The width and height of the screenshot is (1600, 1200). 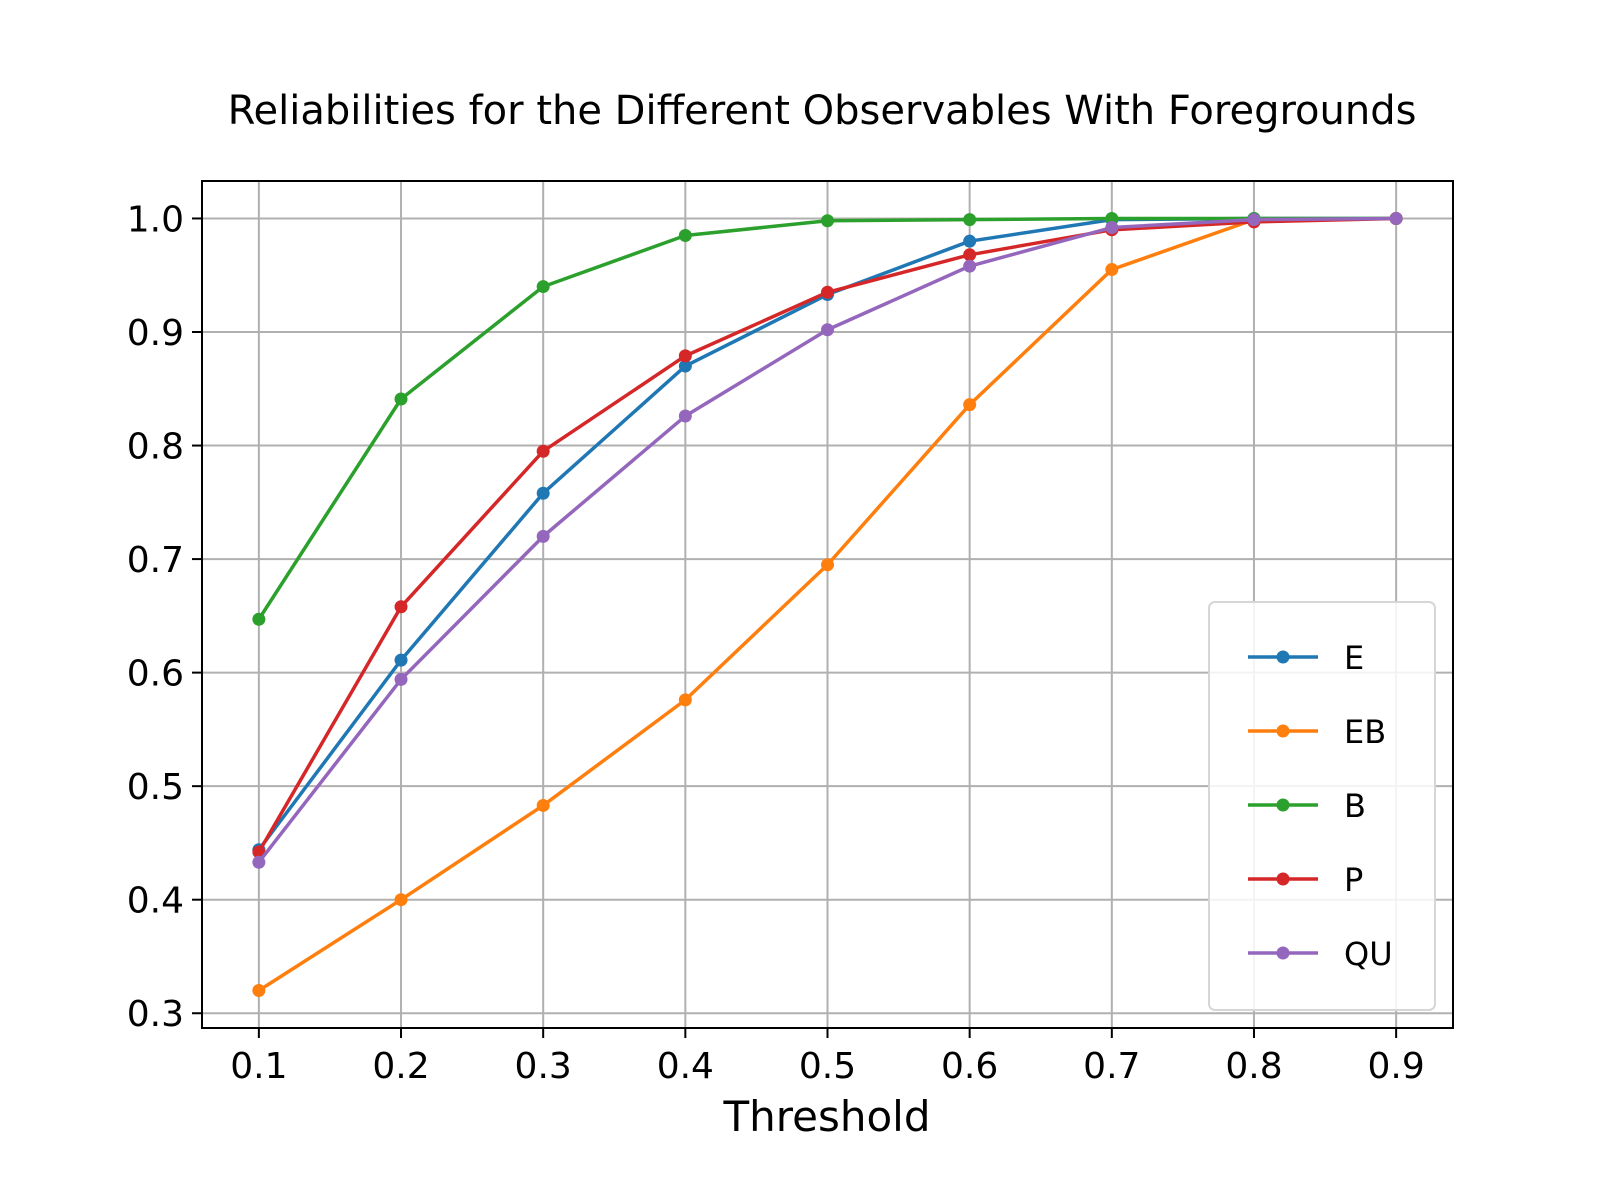 I want to click on legend-label: QU, so click(x=1368, y=954).